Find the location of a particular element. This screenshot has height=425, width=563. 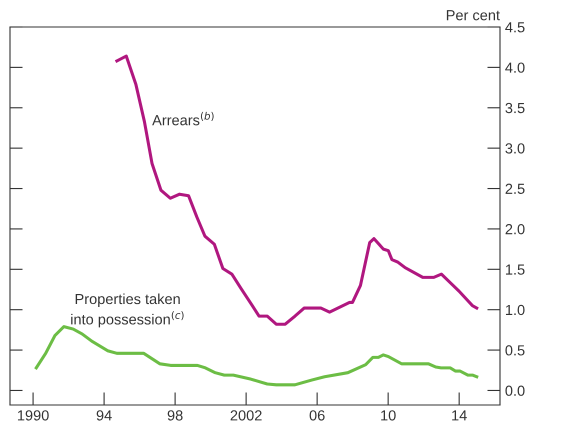

x-tick-label: 2002 is located at coordinates (246, 415).